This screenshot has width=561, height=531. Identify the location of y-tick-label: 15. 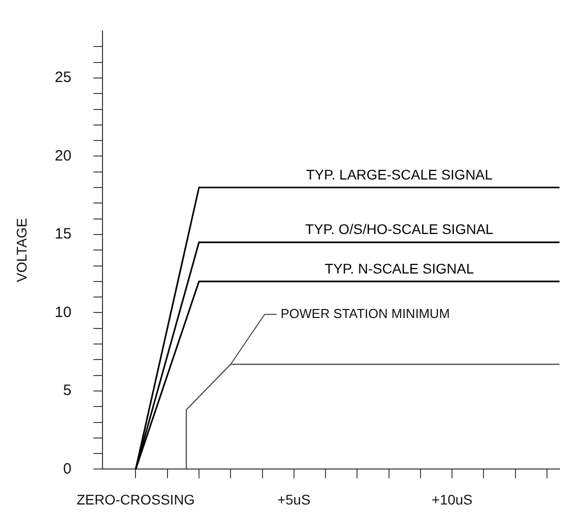
(63, 234).